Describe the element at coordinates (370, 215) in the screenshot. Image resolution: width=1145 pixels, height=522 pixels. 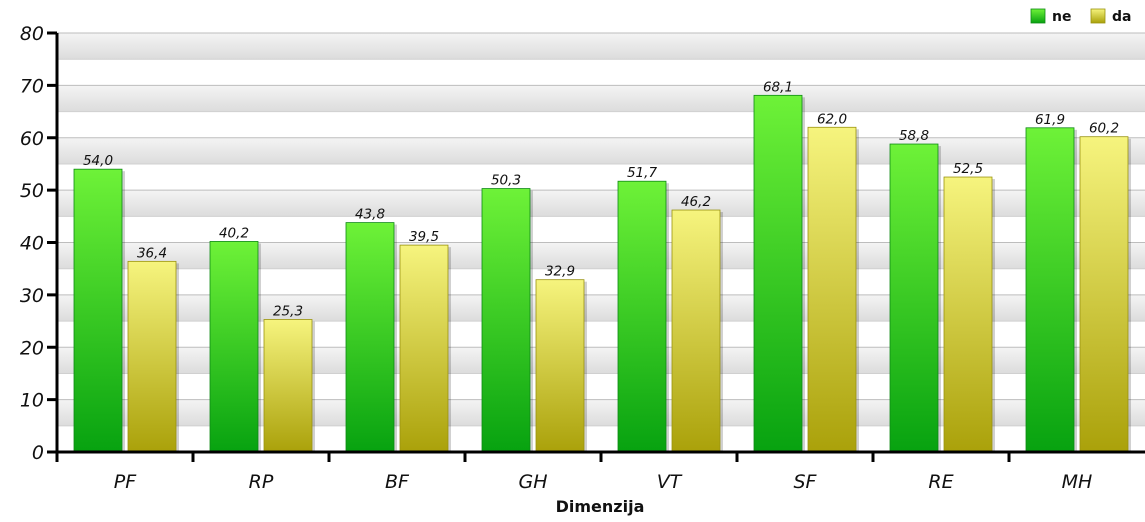
I see `value-label-ne-bf: 43,8` at that location.